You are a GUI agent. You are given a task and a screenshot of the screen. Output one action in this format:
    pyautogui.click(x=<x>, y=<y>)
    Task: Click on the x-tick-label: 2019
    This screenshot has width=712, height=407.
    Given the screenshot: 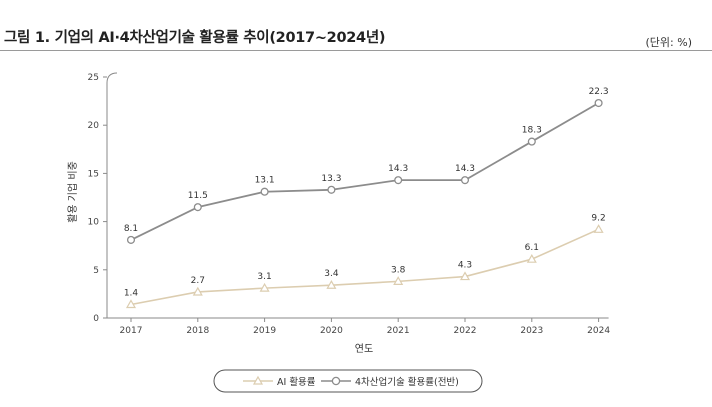 What is the action you would take?
    pyautogui.click(x=264, y=331)
    